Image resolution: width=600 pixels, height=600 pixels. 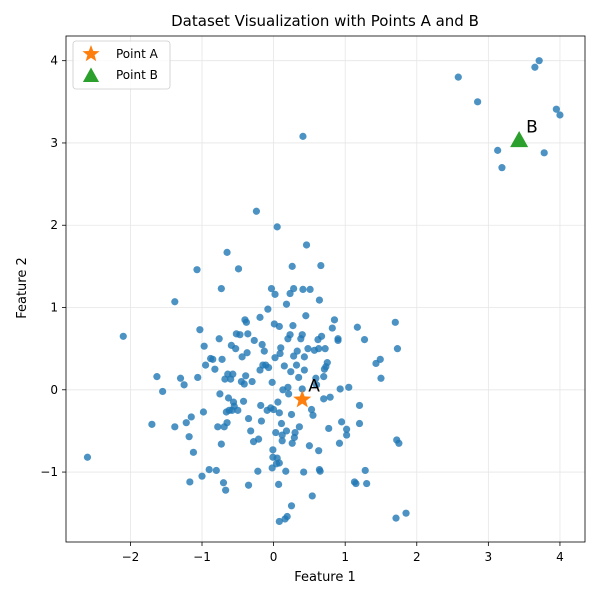 What do you see at coordinates (489, 557) in the screenshot?
I see `x-tick-label: 3` at bounding box center [489, 557].